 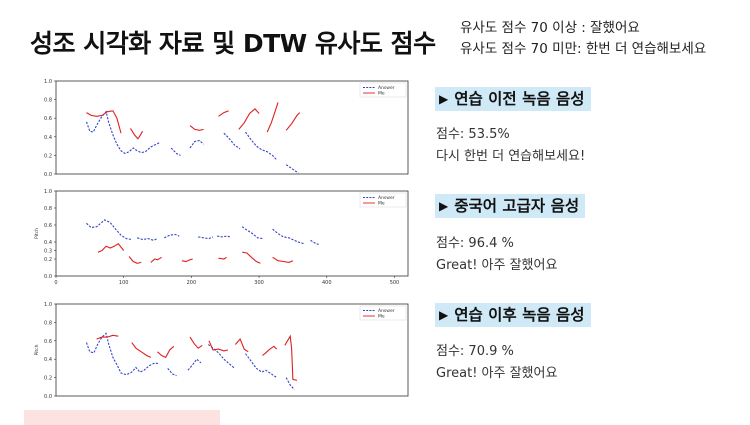 I want to click on criteria-pass: 유사도 점수 70 이상 : 잘했어요, so click(x=550, y=28).